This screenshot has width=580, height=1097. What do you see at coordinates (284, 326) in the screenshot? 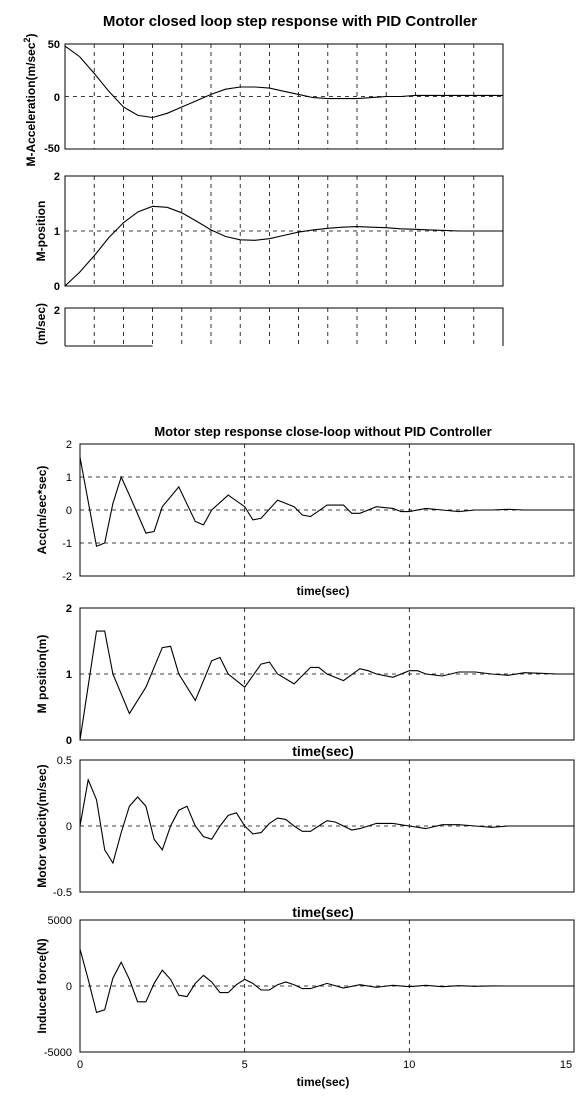
I see `plot-frame` at bounding box center [284, 326].